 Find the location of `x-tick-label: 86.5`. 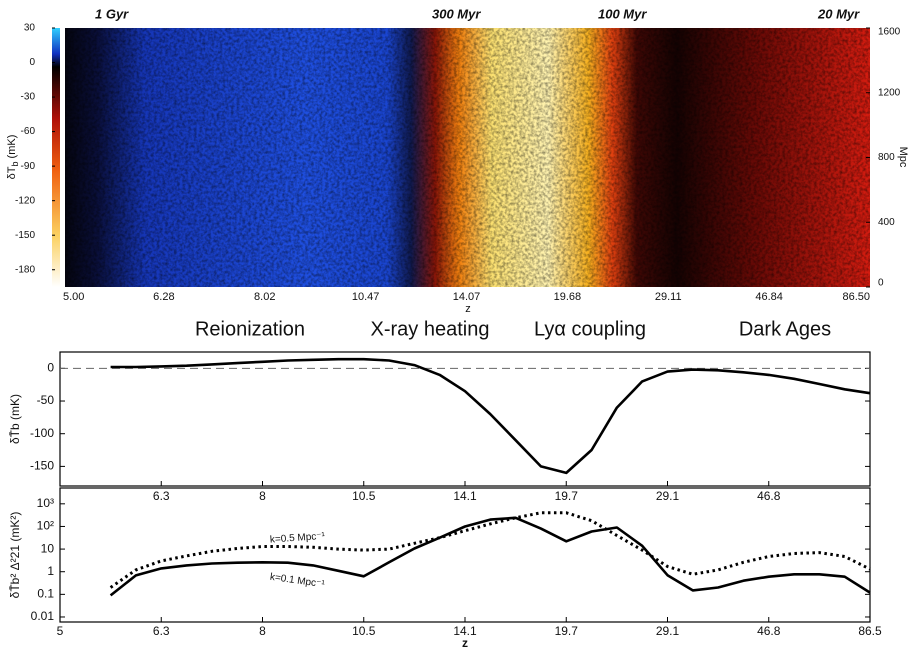

x-tick-label: 86.5 is located at coordinates (870, 631).